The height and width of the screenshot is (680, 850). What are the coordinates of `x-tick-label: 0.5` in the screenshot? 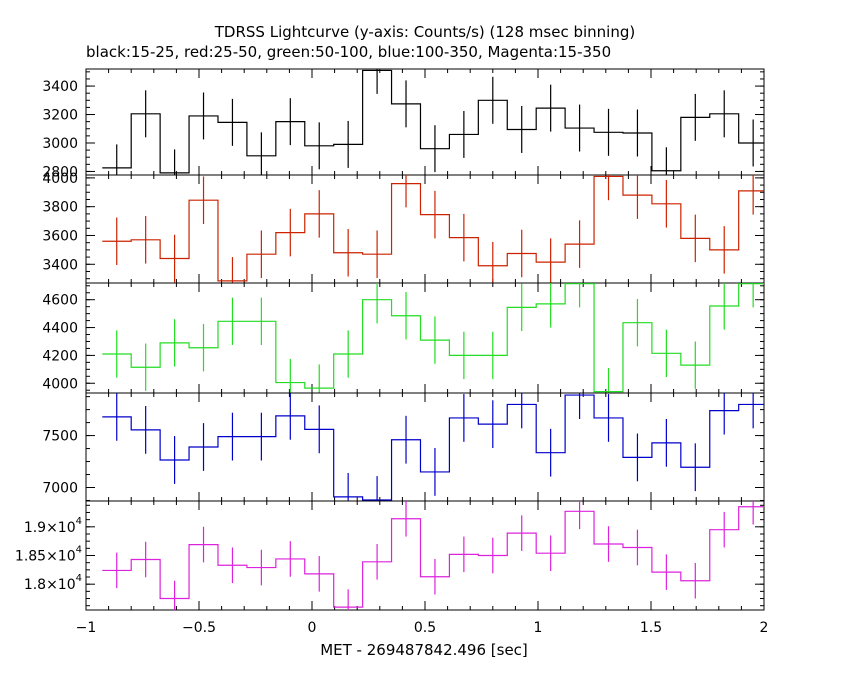 It's located at (425, 628).